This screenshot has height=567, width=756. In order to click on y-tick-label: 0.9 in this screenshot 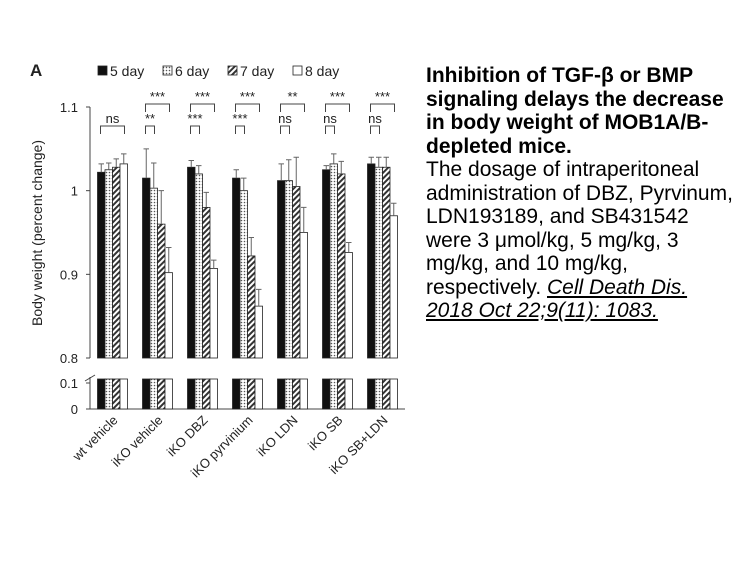, I will do `click(69, 274)`.